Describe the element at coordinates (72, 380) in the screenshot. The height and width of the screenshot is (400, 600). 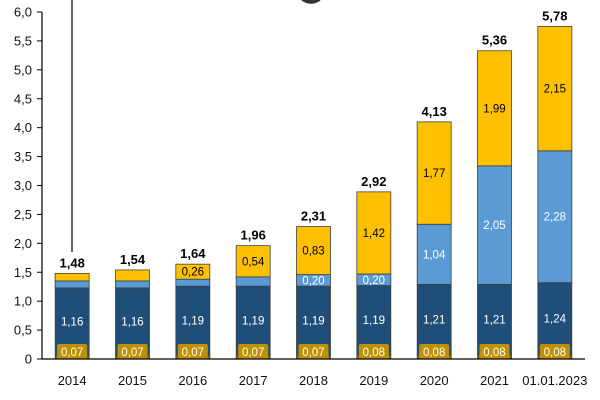
I see `x-tick-label: 2014` at that location.